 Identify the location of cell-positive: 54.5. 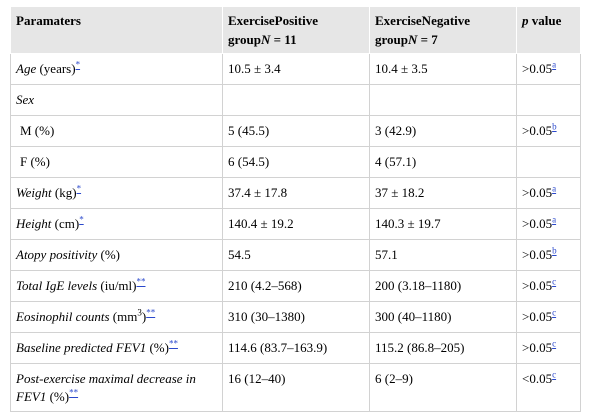
(296, 255).